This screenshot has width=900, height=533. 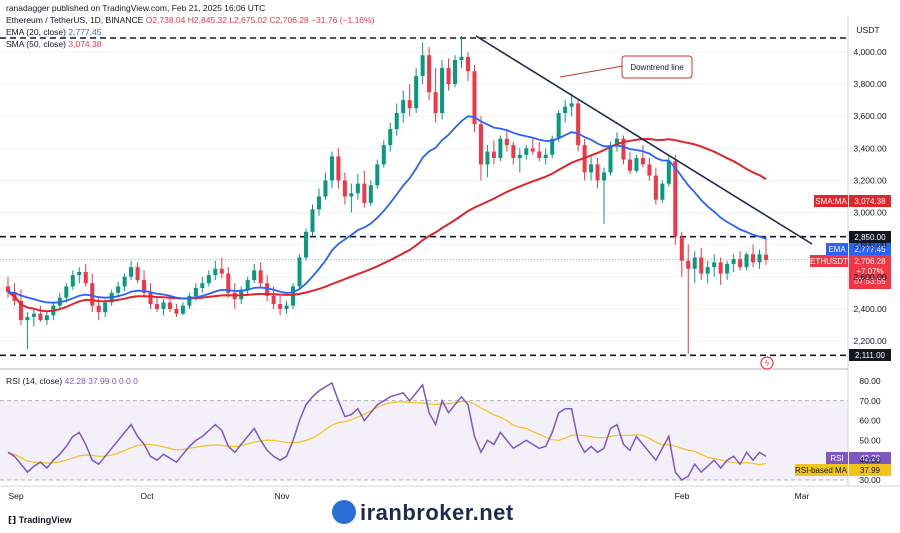 What do you see at coordinates (437, 512) in the screenshot?
I see `watermark: iranbroker.net` at bounding box center [437, 512].